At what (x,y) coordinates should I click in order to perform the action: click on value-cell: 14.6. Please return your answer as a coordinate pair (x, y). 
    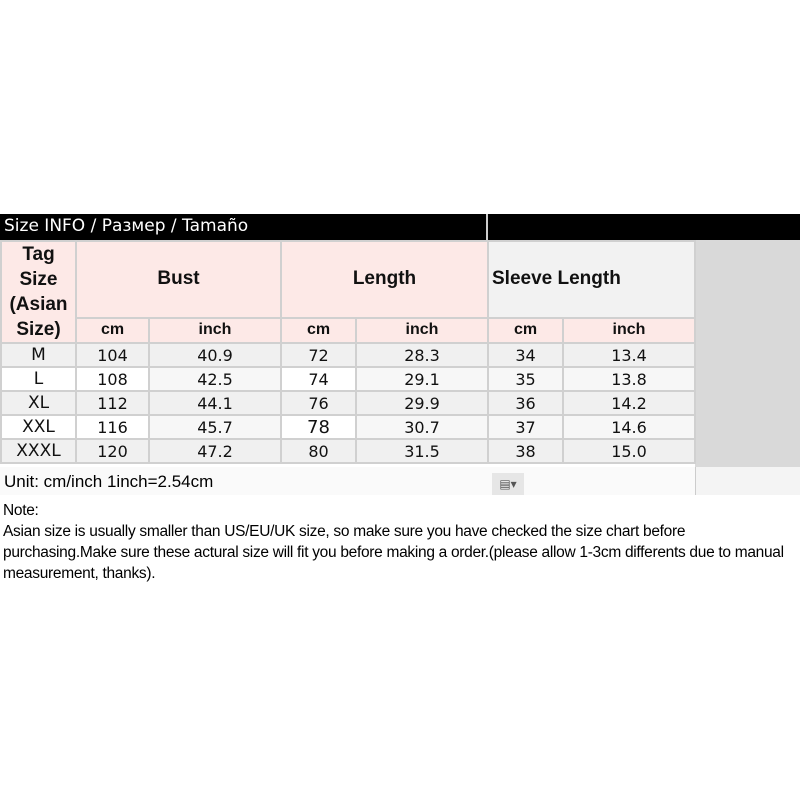
    Looking at the image, I should click on (629, 427).